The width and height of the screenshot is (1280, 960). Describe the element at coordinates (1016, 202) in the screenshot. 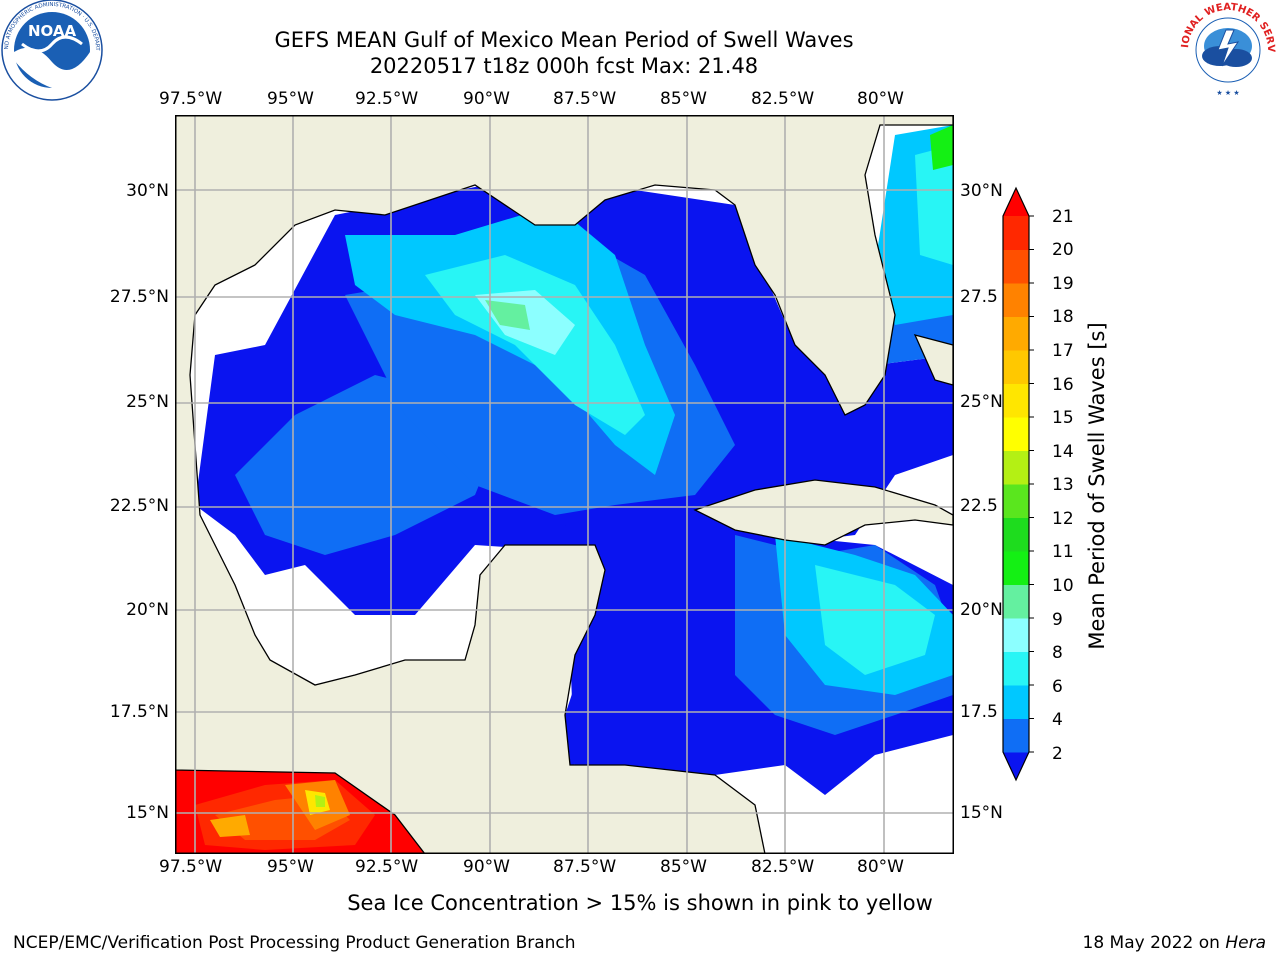

I see `colorbar-extend-max` at that location.